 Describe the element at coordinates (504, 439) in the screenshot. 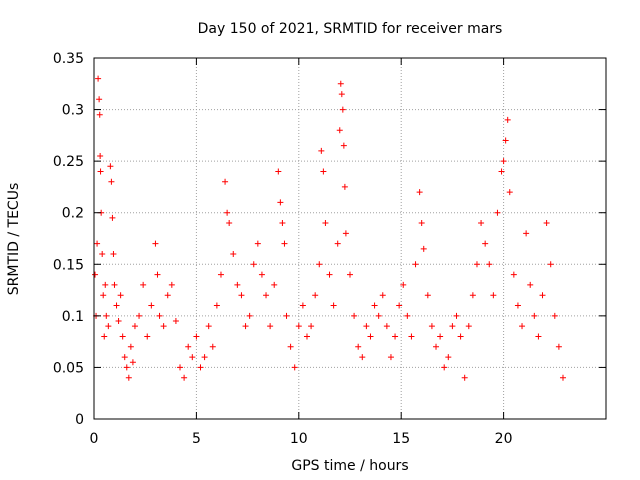

I see `x-tick-label: 20` at that location.